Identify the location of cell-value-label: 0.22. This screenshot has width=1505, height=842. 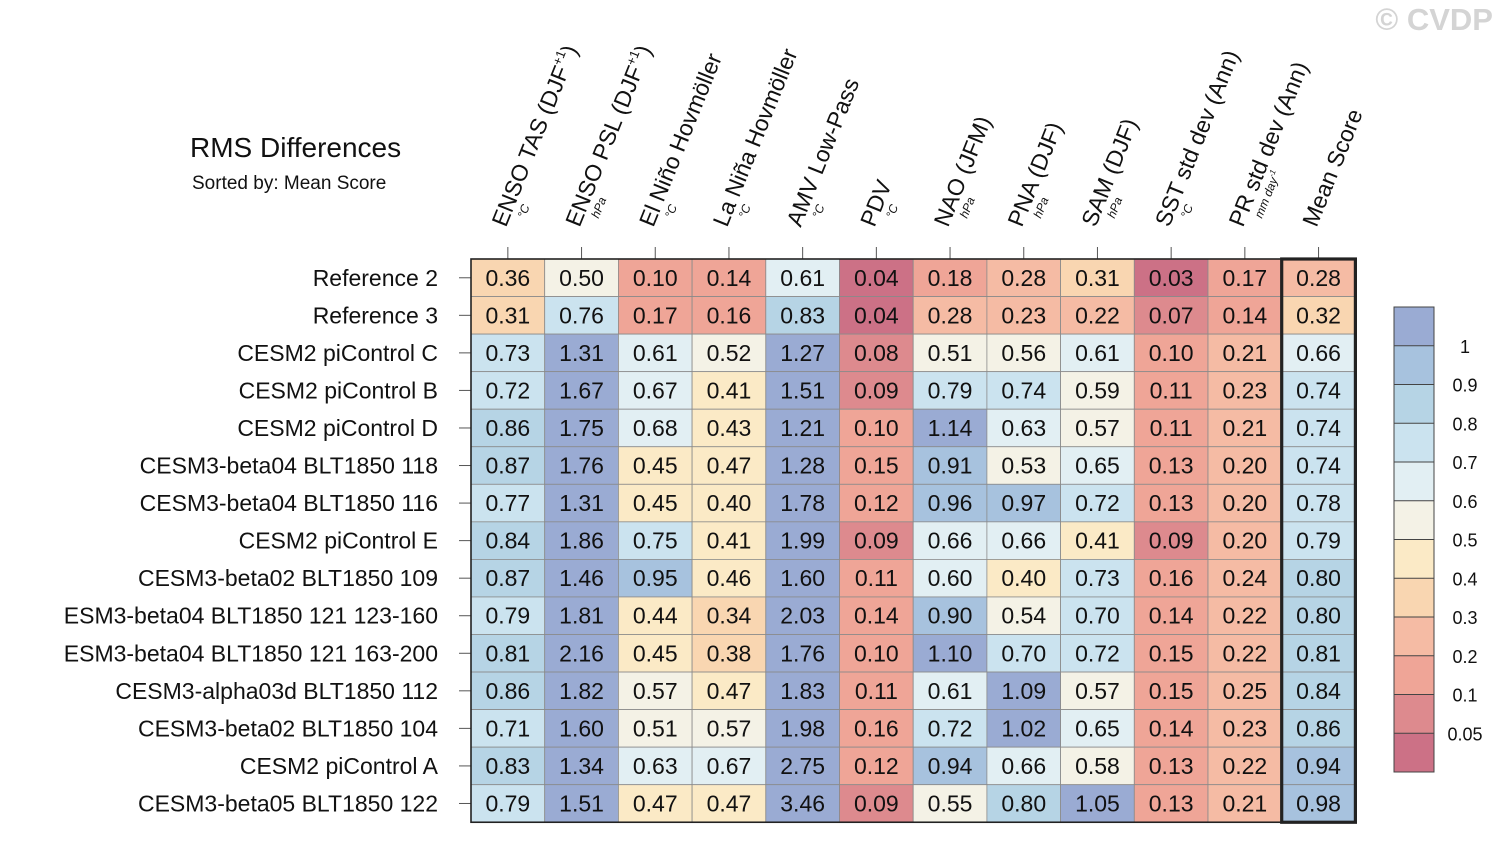
(1097, 315).